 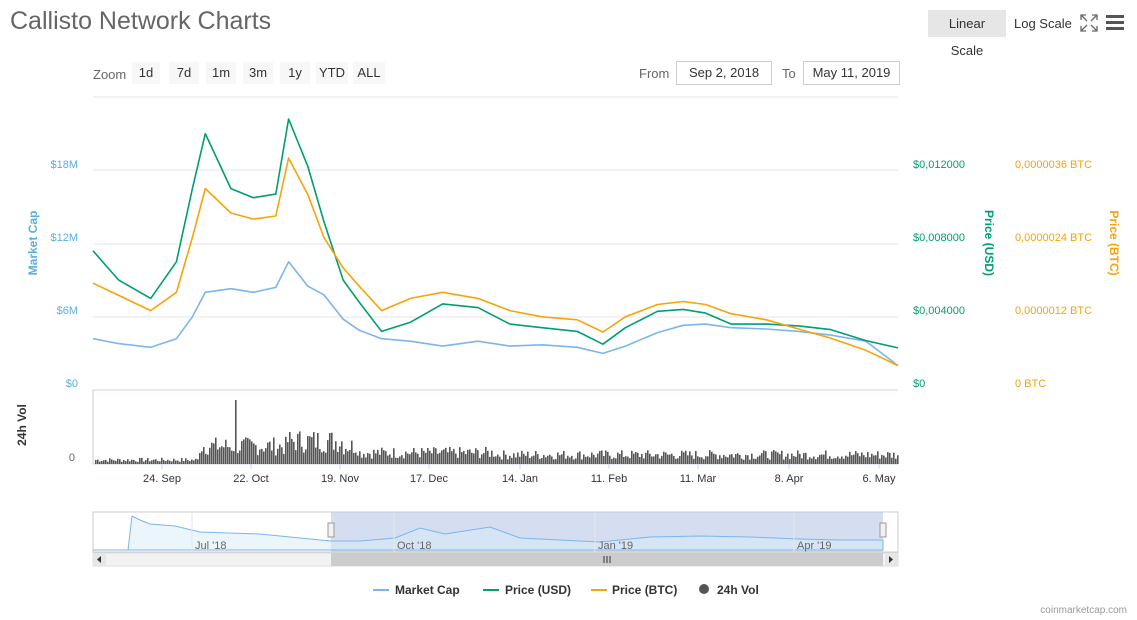 I want to click on scrollbar, so click(x=495, y=559).